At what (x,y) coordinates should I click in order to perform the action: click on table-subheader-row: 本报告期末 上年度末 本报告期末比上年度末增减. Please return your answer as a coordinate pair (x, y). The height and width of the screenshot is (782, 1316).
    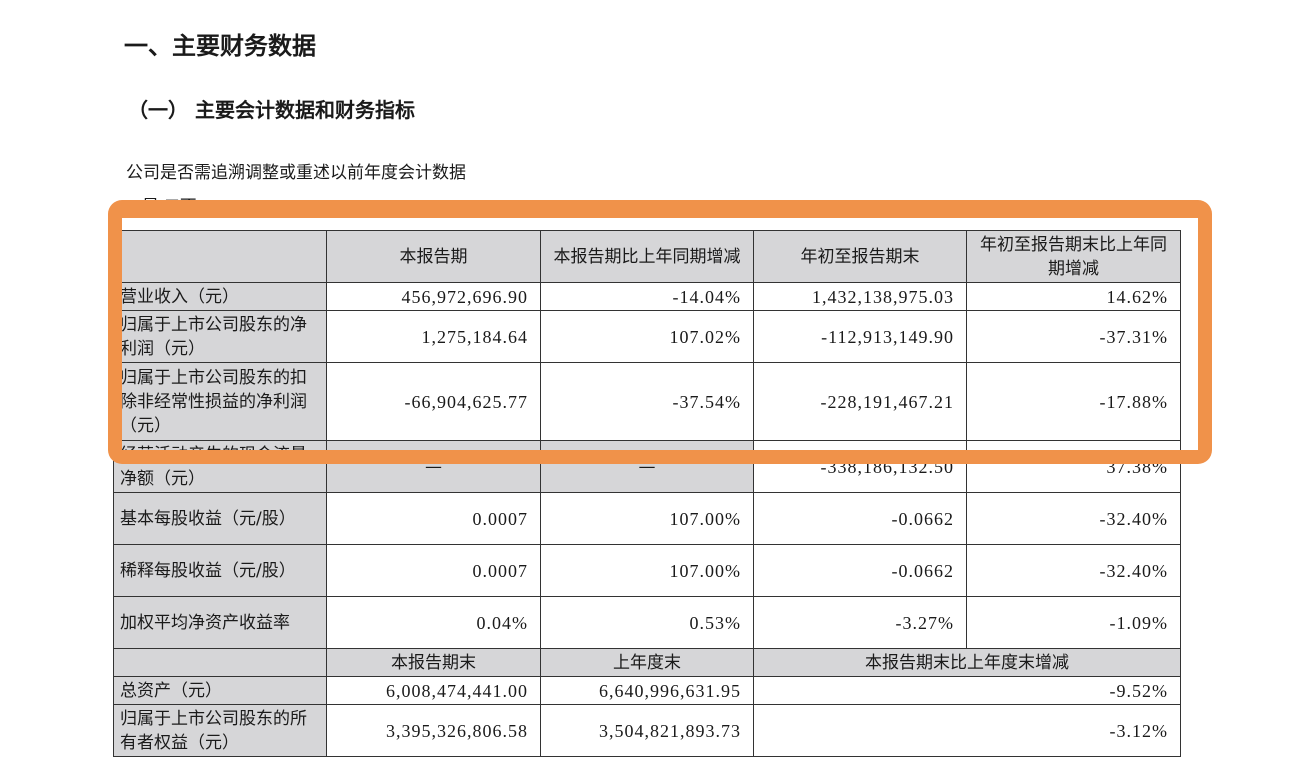
    Looking at the image, I should click on (647, 662).